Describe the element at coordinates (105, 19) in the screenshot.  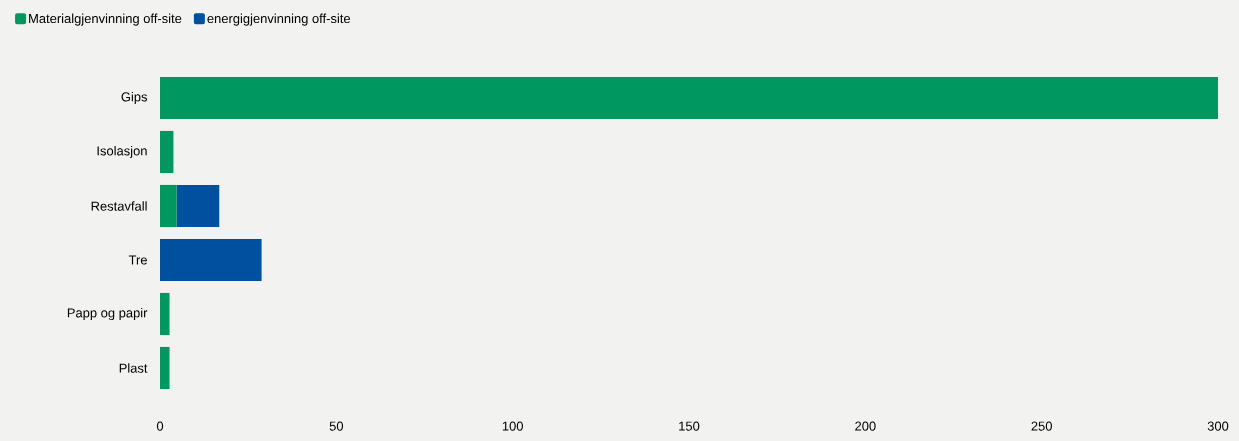
I see `legend-label: Materialgjenvinning off-site` at that location.